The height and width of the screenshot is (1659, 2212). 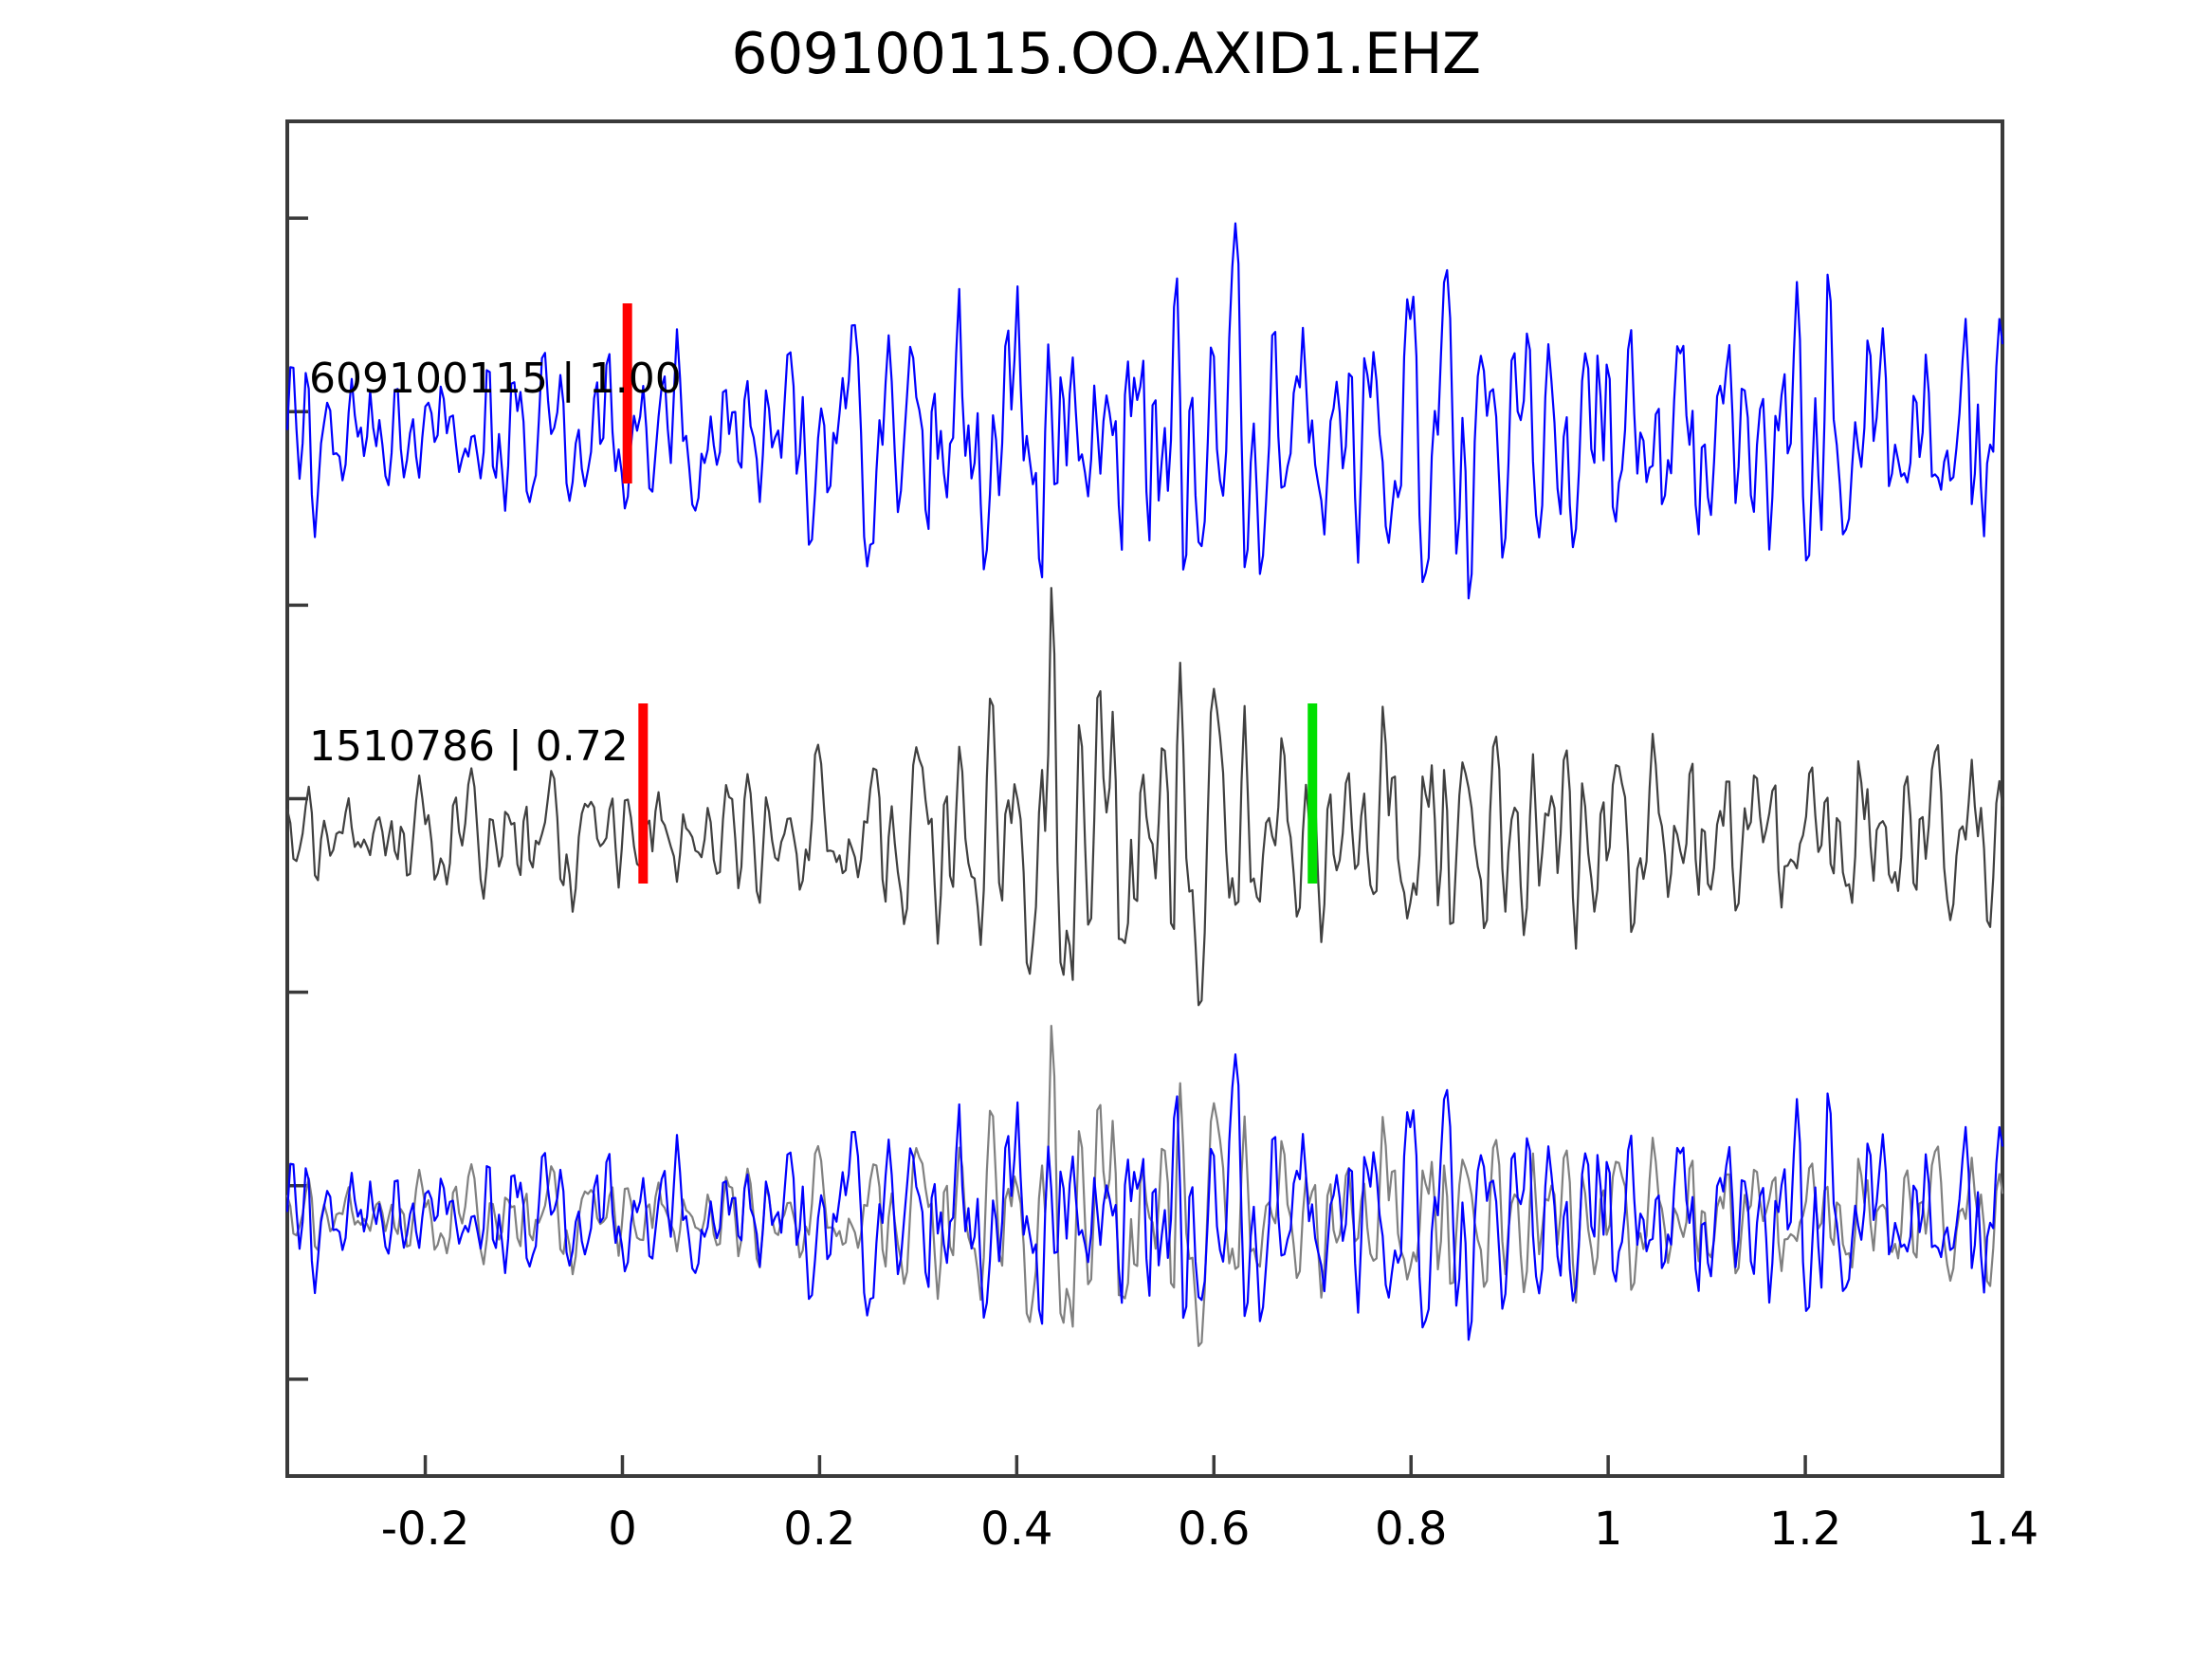 I want to click on x-tick-label: 0, so click(x=622, y=1529).